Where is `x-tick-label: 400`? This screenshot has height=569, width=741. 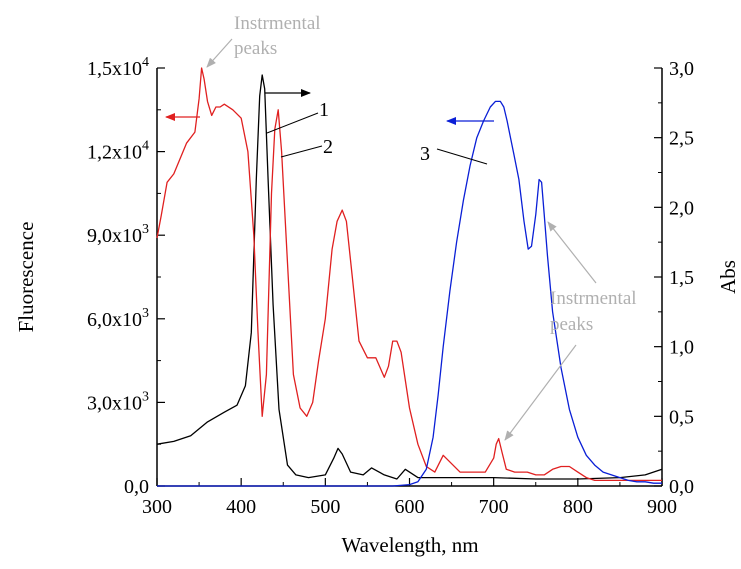
x-tick-label: 400 is located at coordinates (241, 507).